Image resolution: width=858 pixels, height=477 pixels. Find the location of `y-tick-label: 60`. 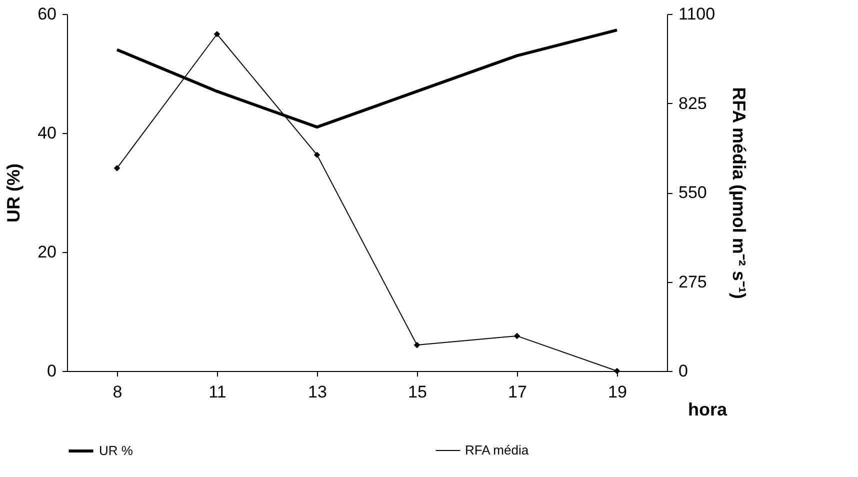

y-tick-label: 60 is located at coordinates (47, 14).